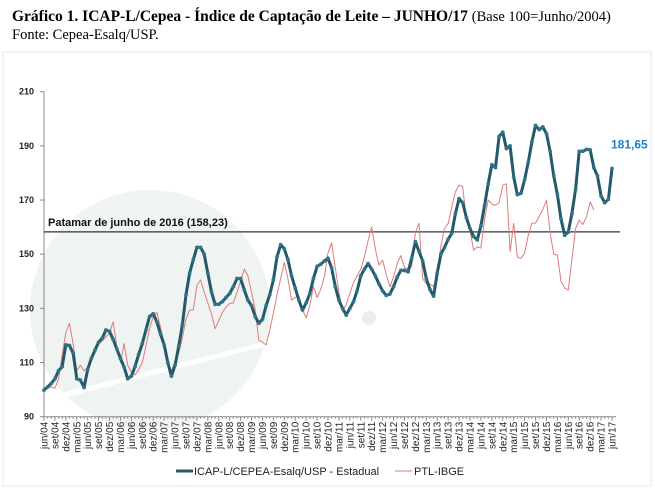 Image resolution: width=655 pixels, height=489 pixels. What do you see at coordinates (536, 435) in the screenshot?
I see `x-tick-label: set/15` at bounding box center [536, 435].